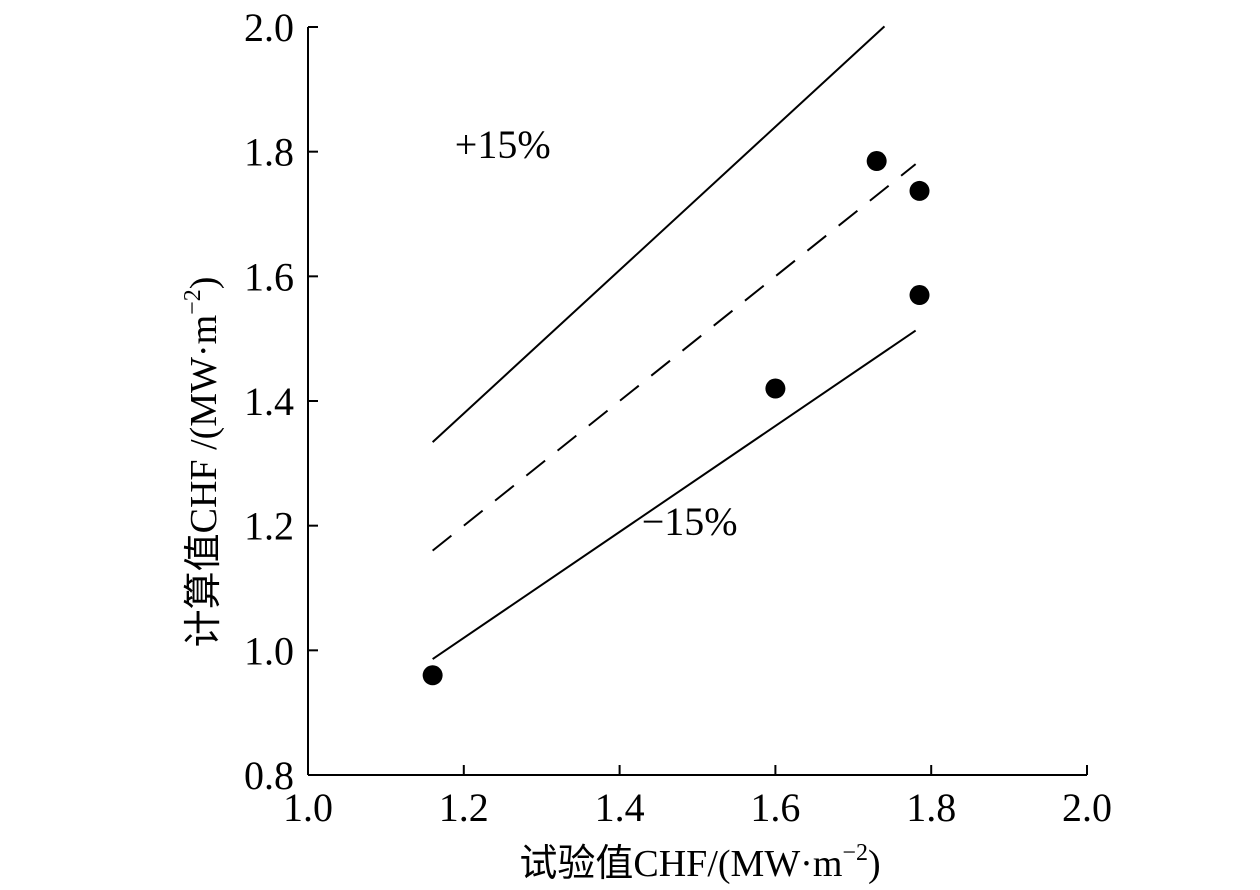  I want to click on y-tick-label: 1.6, so click(269, 276).